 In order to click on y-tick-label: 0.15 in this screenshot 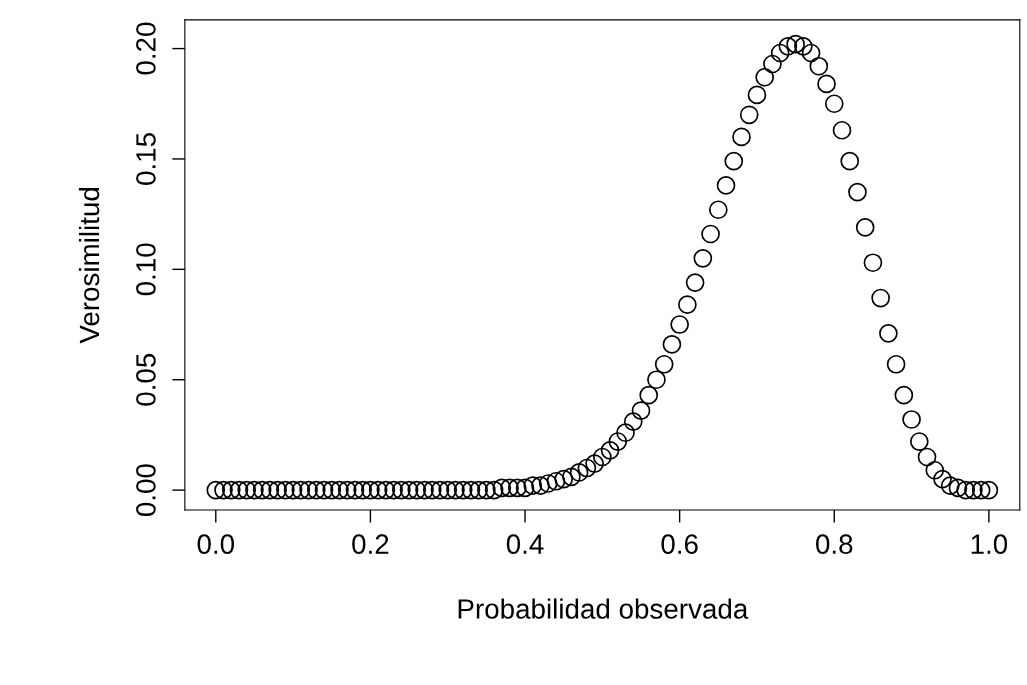, I will do `click(146, 159)`.